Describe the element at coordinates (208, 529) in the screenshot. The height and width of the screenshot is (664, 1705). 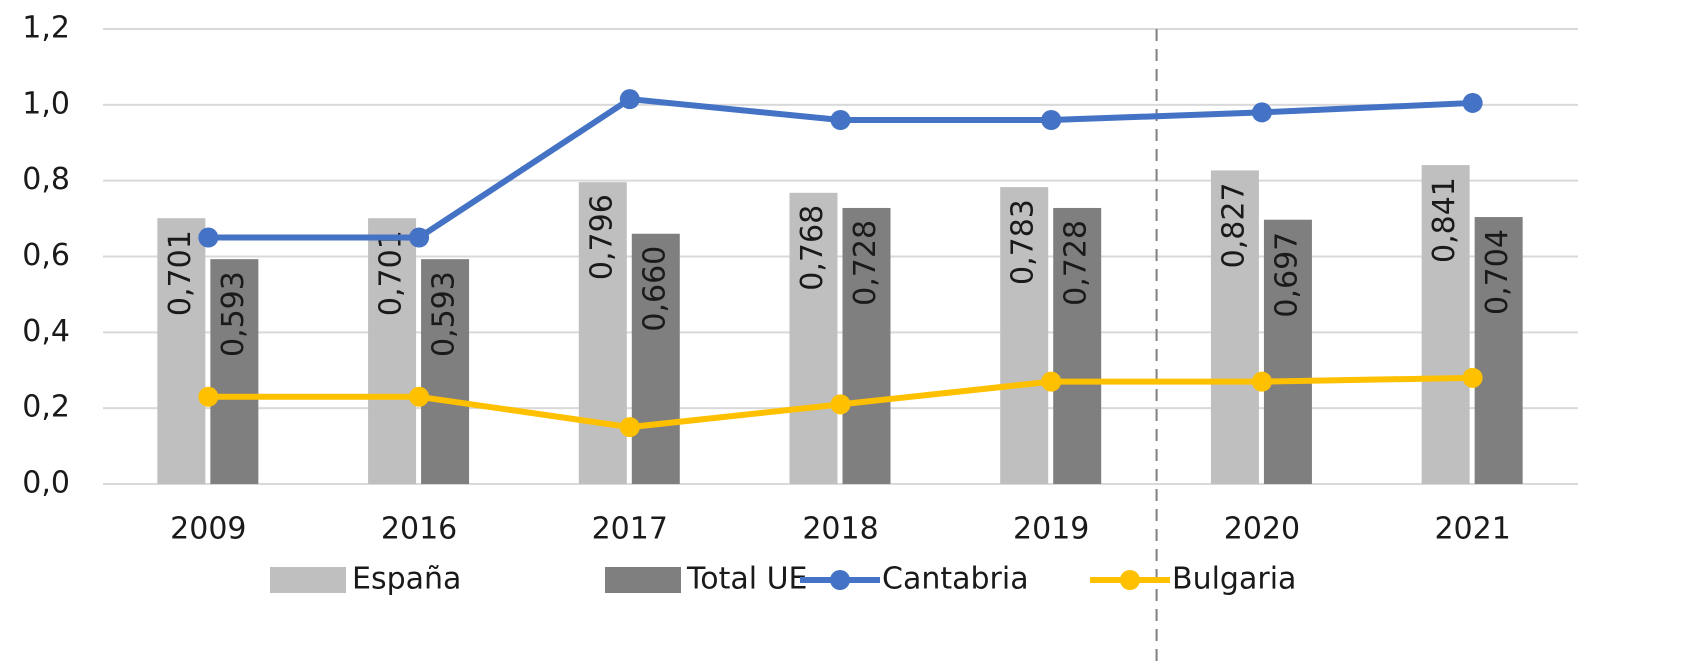
I see `x-tick-label: 2009` at that location.